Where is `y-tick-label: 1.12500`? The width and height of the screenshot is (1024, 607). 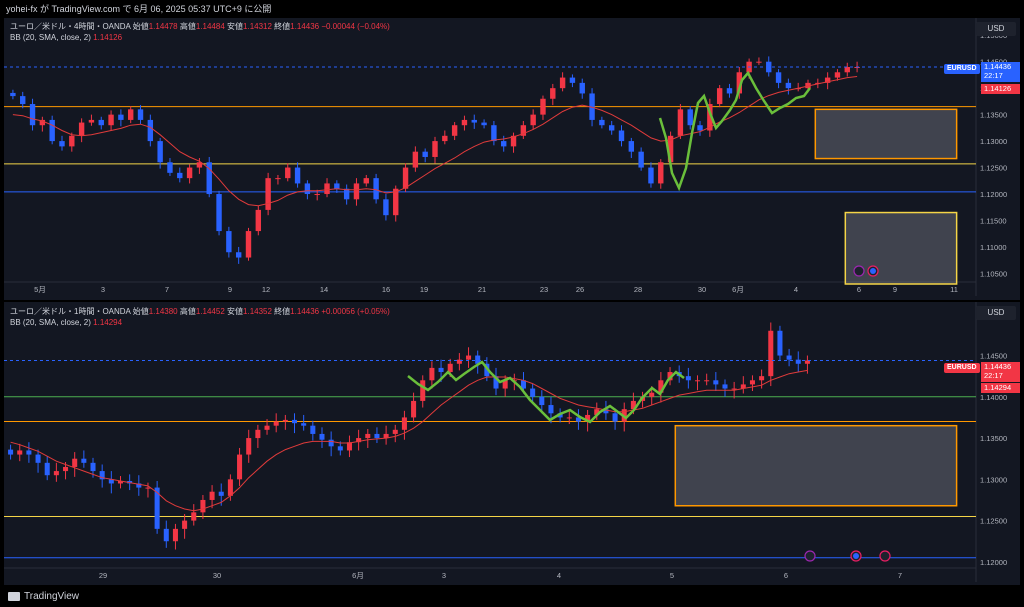
y-tick-label: 1.12500 is located at coordinates (993, 521).